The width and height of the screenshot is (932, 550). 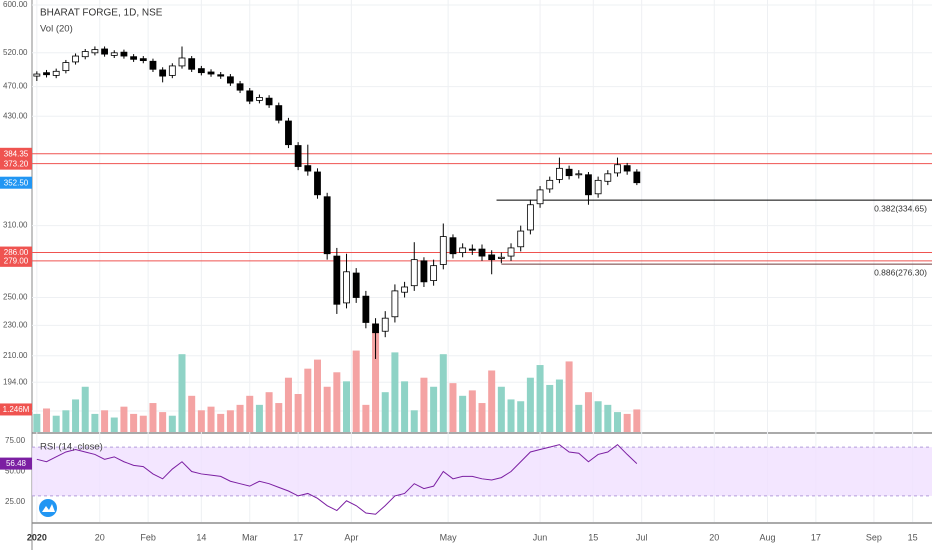 I want to click on rsi-last-label: 56.48, so click(x=16, y=463).